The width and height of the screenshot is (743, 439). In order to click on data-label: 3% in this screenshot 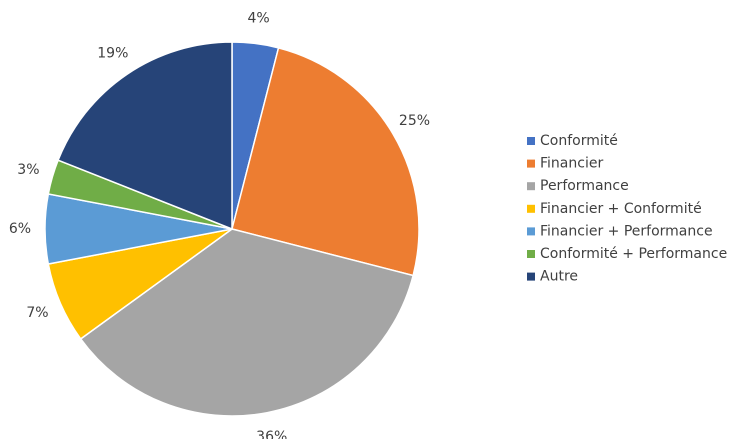, I will do `click(28, 170)`.